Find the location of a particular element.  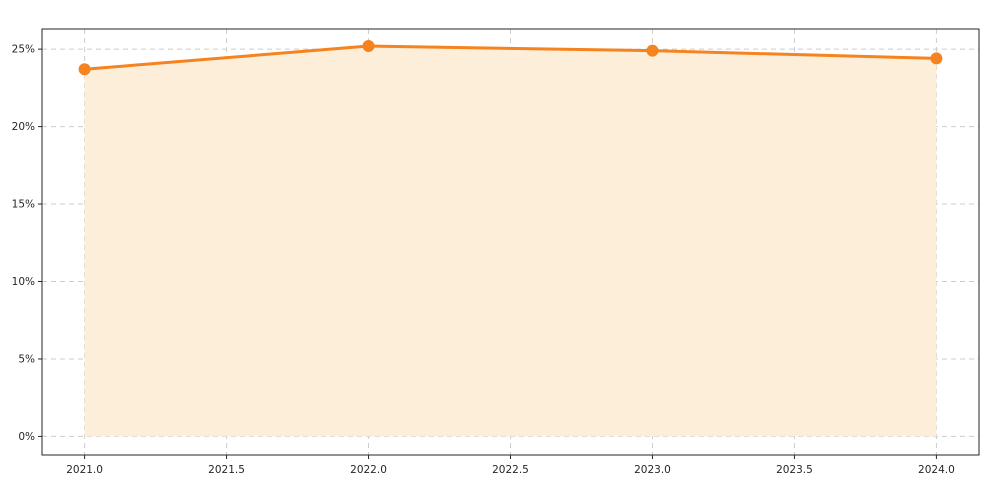

x-tick-label: 2023.0 is located at coordinates (652, 470).